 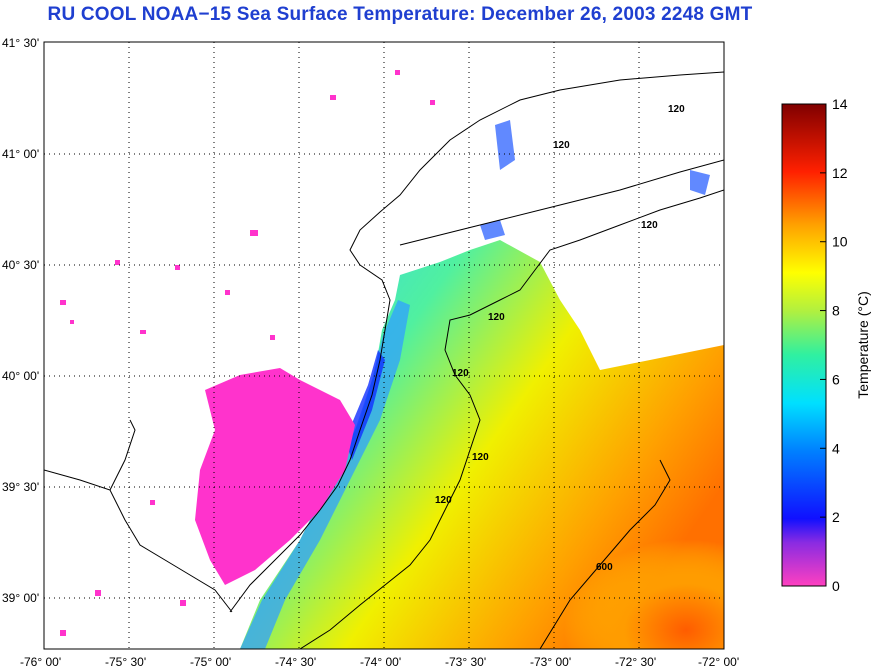 What do you see at coordinates (138, 541) in the screenshot?
I see `delaware-bay-shore` at bounding box center [138, 541].